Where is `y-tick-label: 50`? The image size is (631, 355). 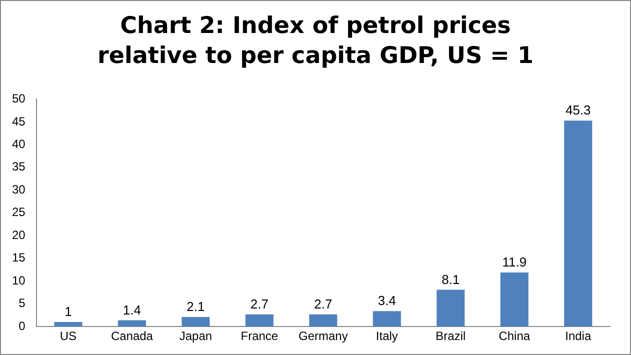
y-tick-label: 50 is located at coordinates (19, 99).